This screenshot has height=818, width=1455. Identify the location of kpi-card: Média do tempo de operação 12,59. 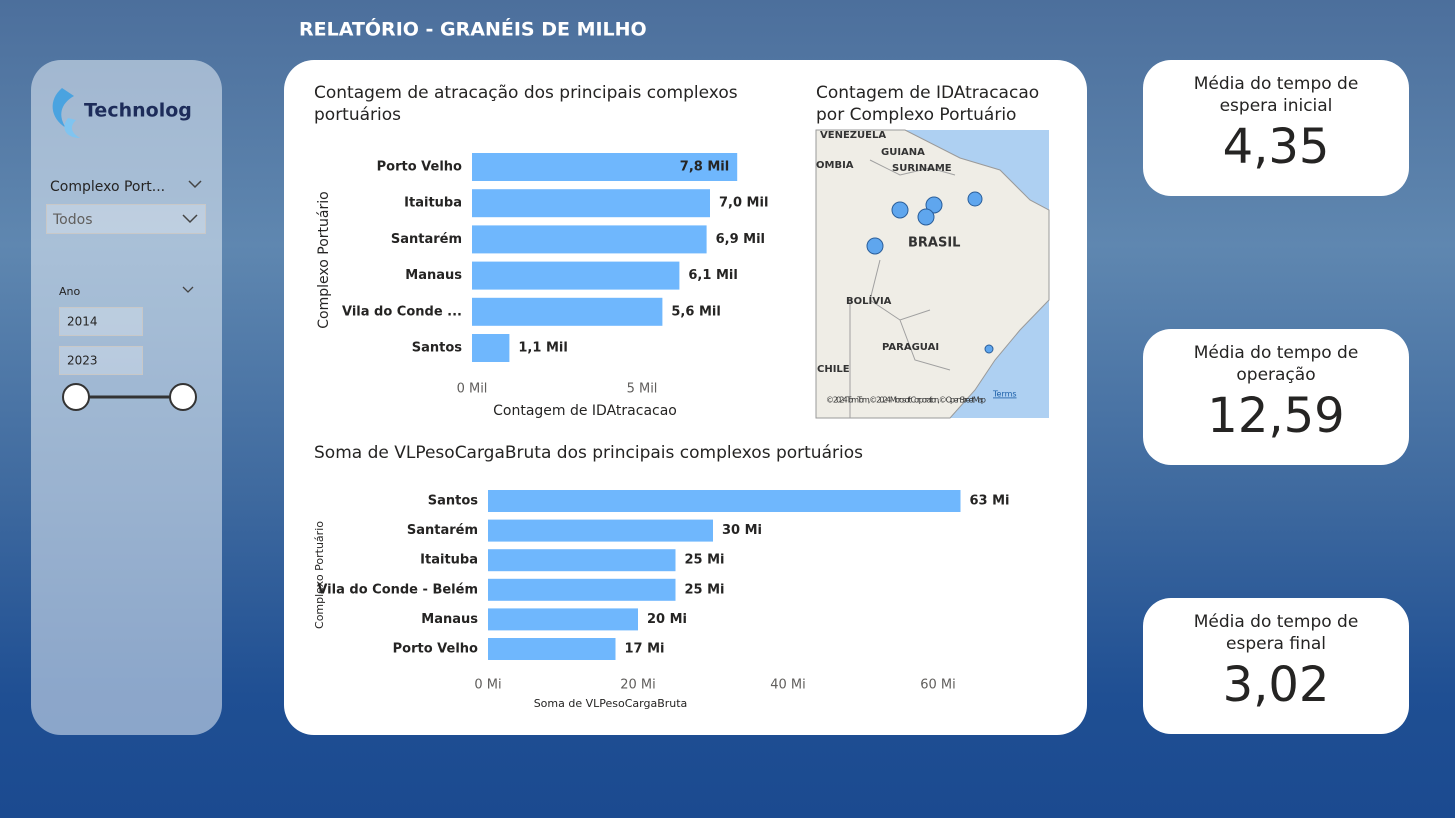
(1276, 397).